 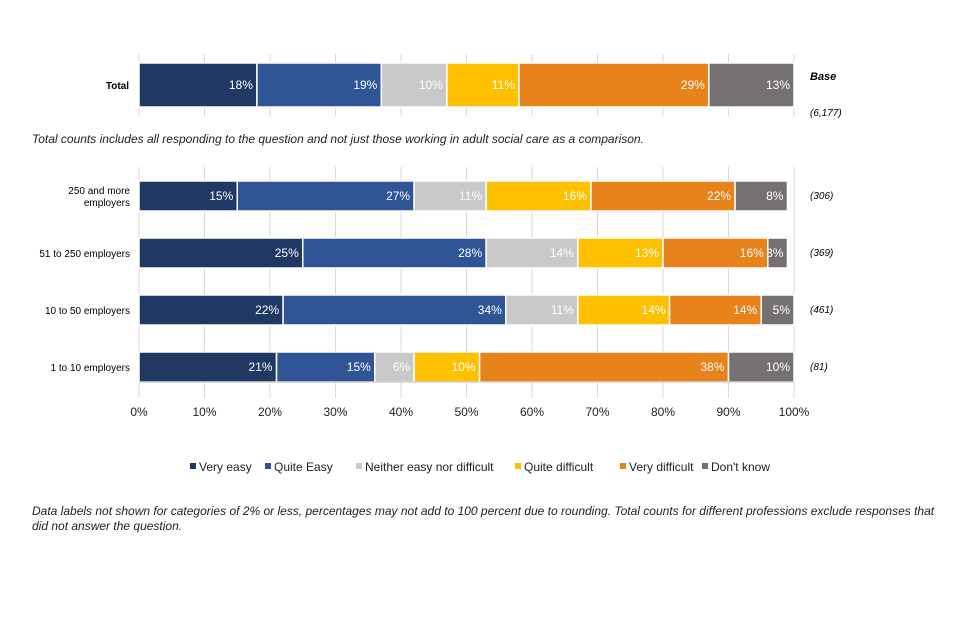 I want to click on total-bar-data-label: 18%, so click(x=241, y=85).